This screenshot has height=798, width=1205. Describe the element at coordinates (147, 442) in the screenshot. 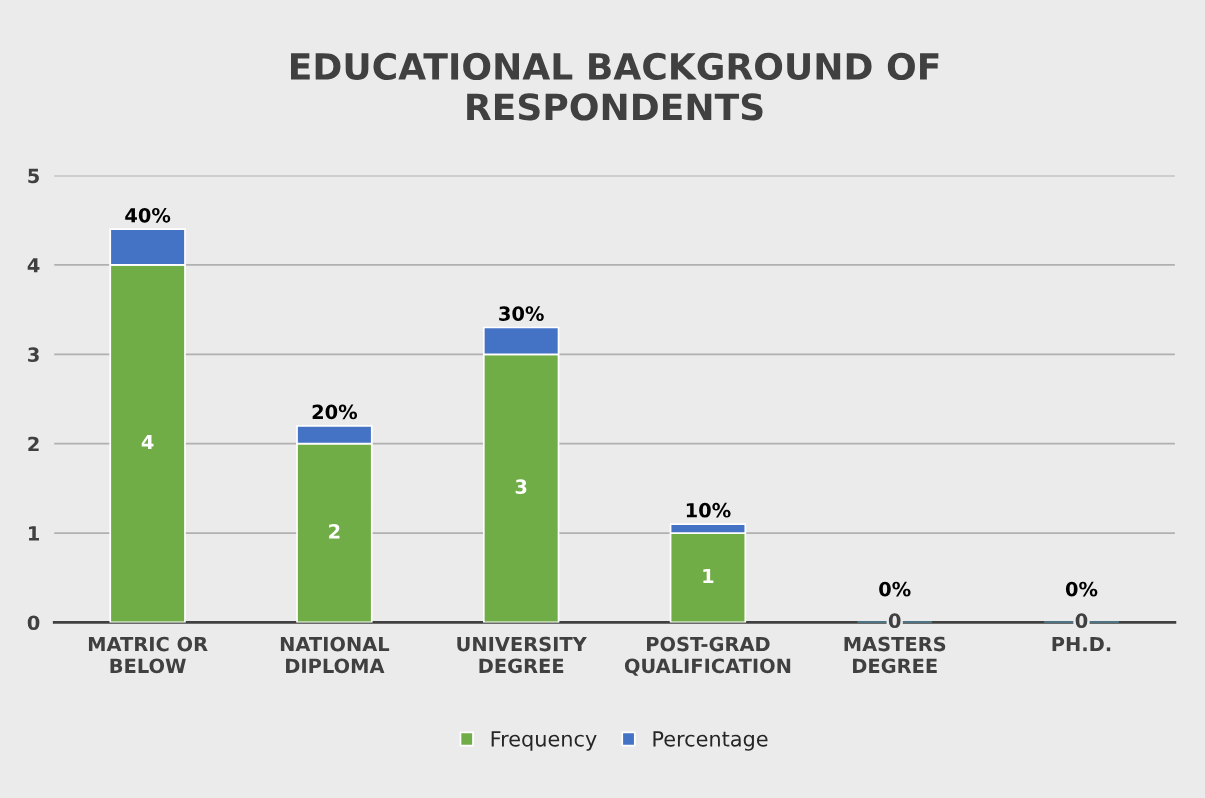

I see `data-label: 4` at that location.